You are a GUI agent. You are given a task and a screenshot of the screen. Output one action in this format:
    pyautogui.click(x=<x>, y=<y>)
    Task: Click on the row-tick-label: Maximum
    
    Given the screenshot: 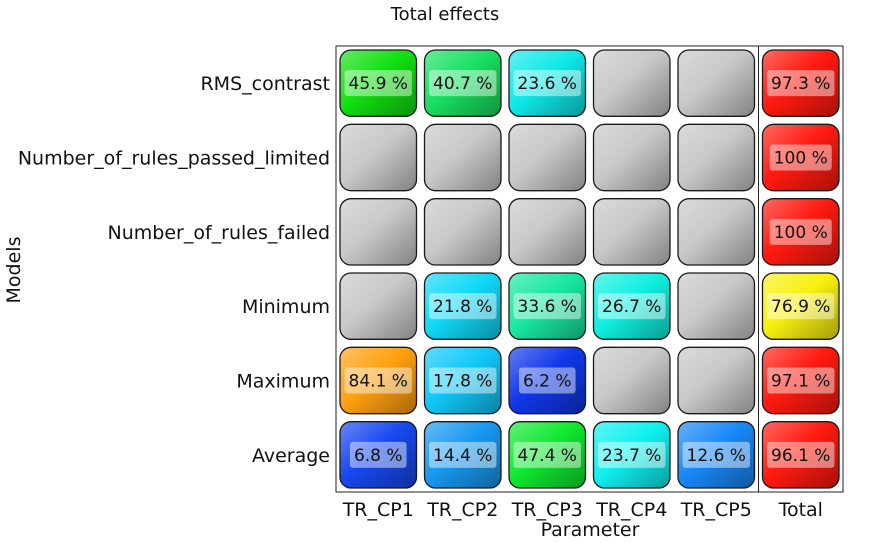 What is the action you would take?
    pyautogui.click(x=283, y=382)
    